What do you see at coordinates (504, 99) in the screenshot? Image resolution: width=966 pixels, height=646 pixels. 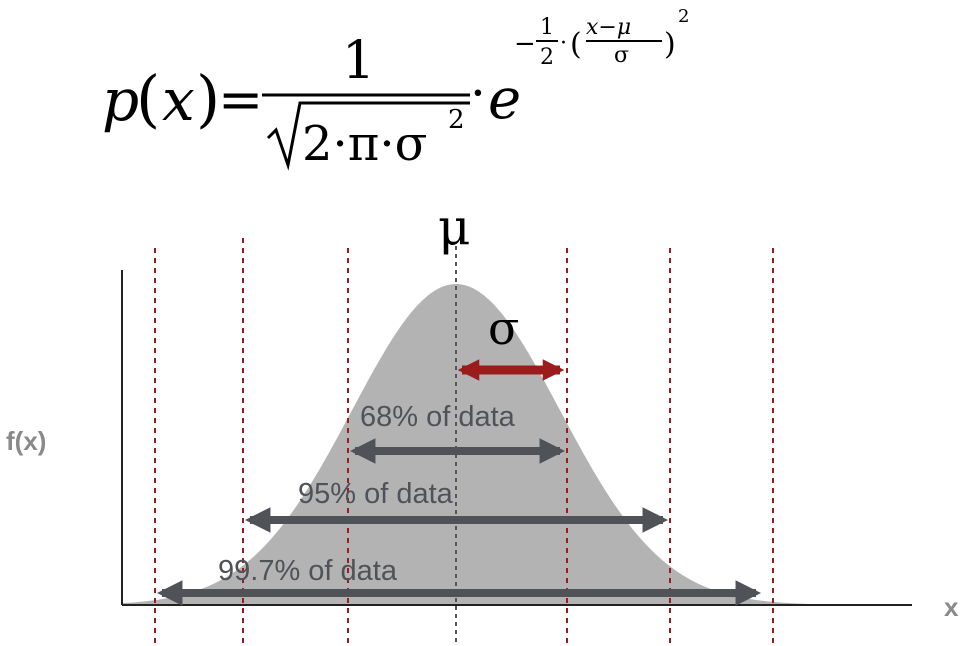 I see `formula-base-e: e` at bounding box center [504, 99].